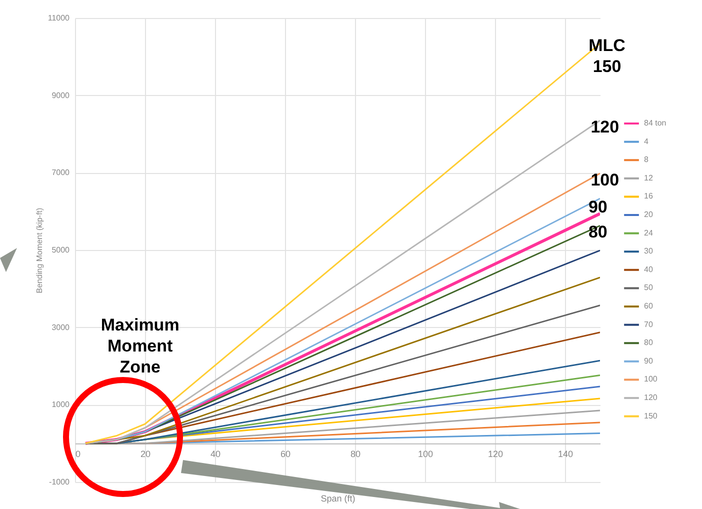 This screenshot has width=702, height=509. Describe the element at coordinates (651, 379) in the screenshot. I see `legend-label: 100` at that location.